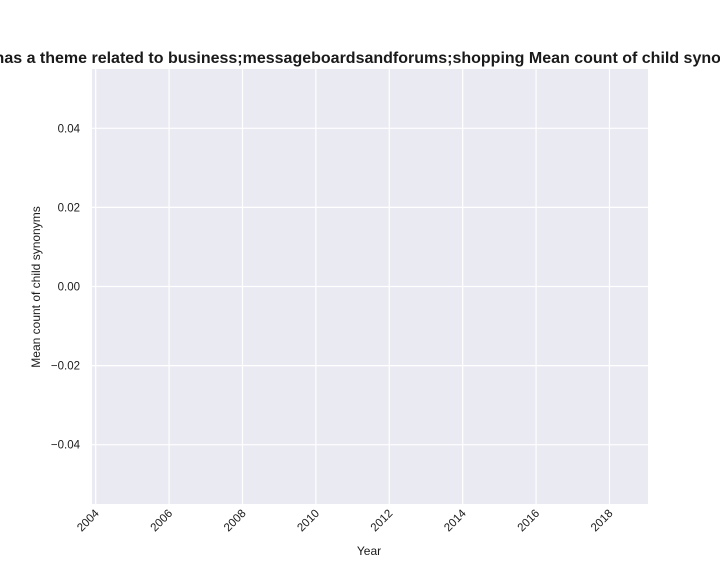  Describe the element at coordinates (69, 288) in the screenshot. I see `y-tick-label: 0.00` at that location.